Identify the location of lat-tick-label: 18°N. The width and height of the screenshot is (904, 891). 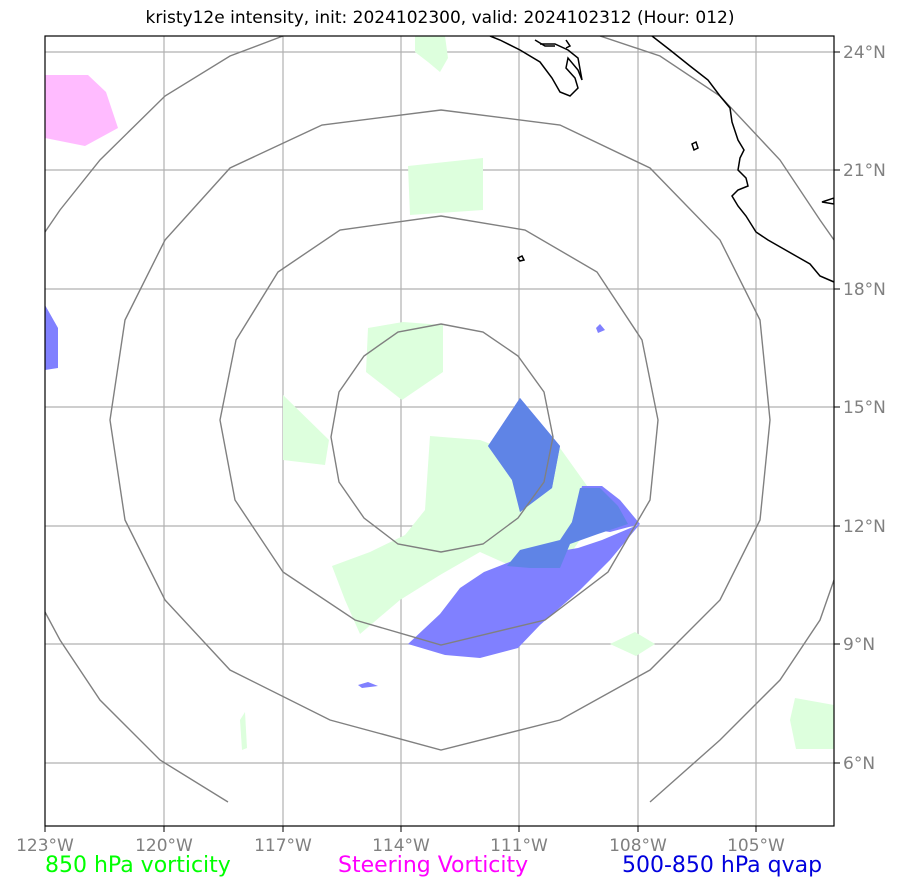
(864, 290).